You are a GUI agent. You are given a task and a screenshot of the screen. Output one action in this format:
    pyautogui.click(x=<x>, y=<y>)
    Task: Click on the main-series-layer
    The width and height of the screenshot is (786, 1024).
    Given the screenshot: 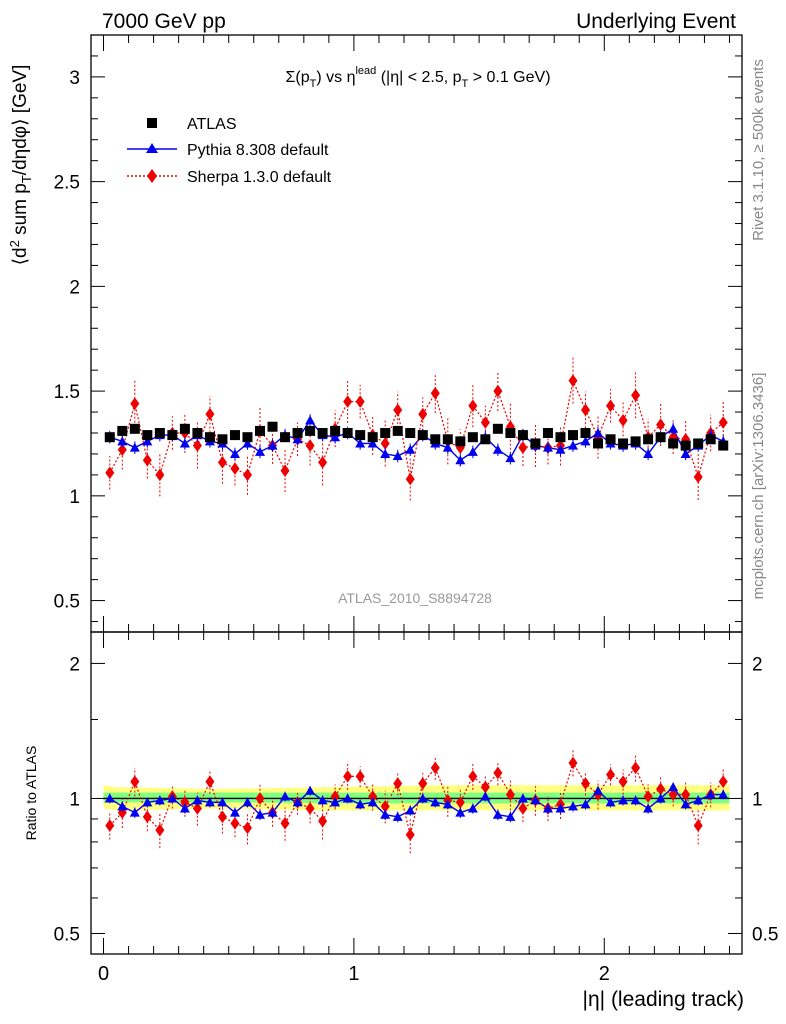 What is the action you would take?
    pyautogui.click(x=416, y=429)
    